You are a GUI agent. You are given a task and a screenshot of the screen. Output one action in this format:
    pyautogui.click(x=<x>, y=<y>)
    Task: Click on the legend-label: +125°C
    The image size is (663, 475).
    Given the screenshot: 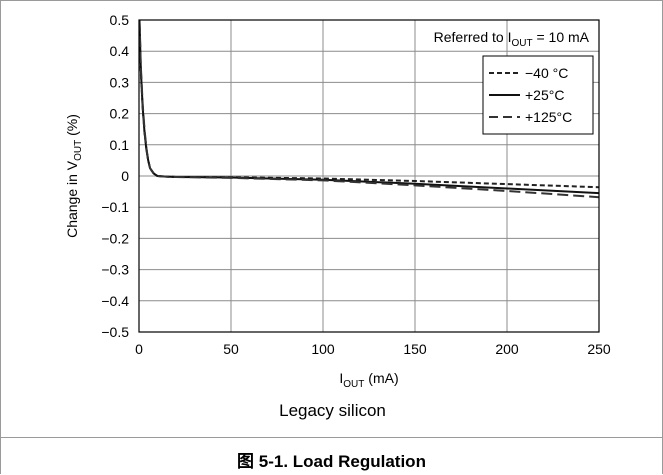 What is the action you would take?
    pyautogui.click(x=548, y=117)
    